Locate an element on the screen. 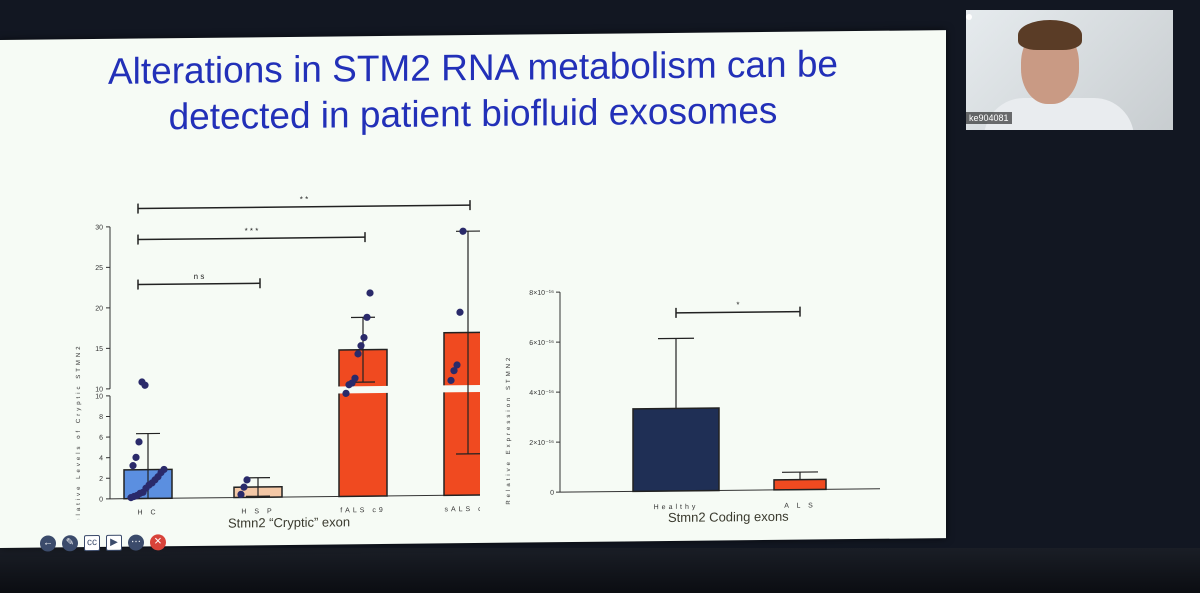 The width and height of the screenshot is (1200, 593). y-axis-label: Relative Levels of Cryptic STMN2 is located at coordinates (79, 431).